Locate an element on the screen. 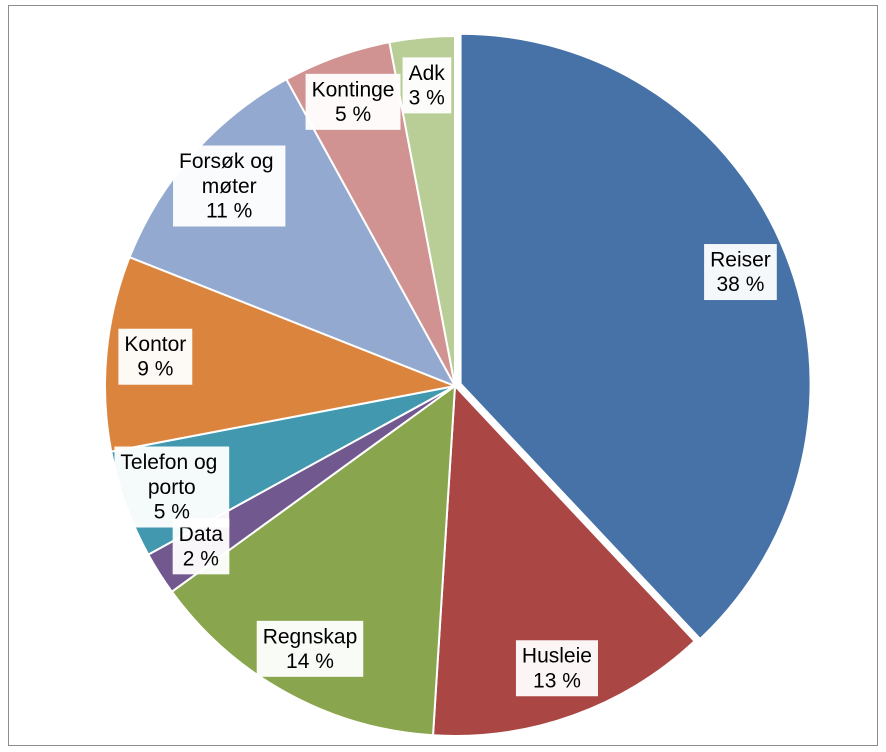 The image size is (886, 752). value-label: 9 % is located at coordinates (155, 369).